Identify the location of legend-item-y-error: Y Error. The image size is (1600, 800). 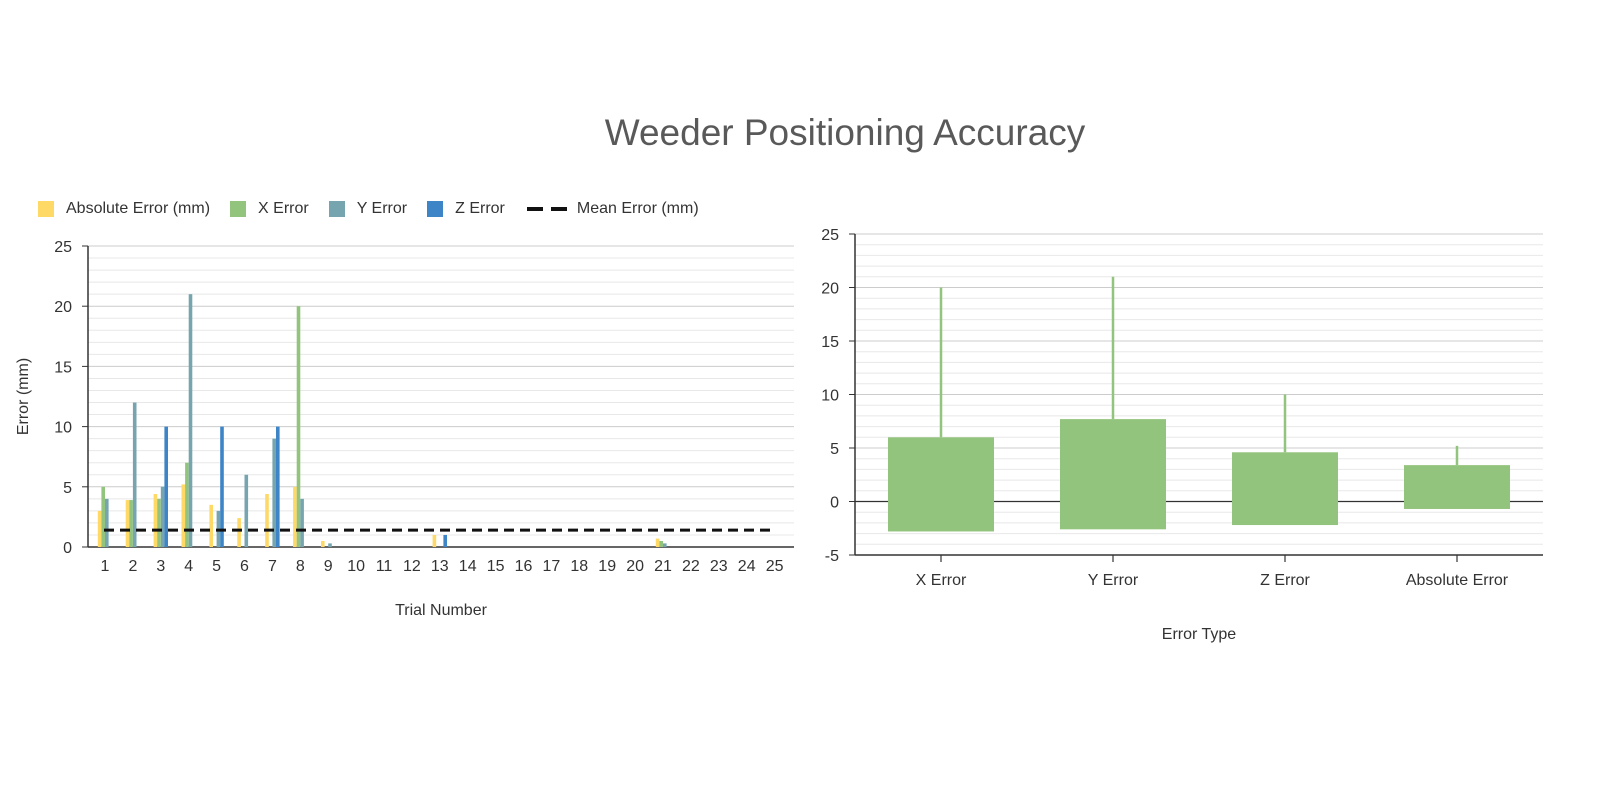
(368, 209).